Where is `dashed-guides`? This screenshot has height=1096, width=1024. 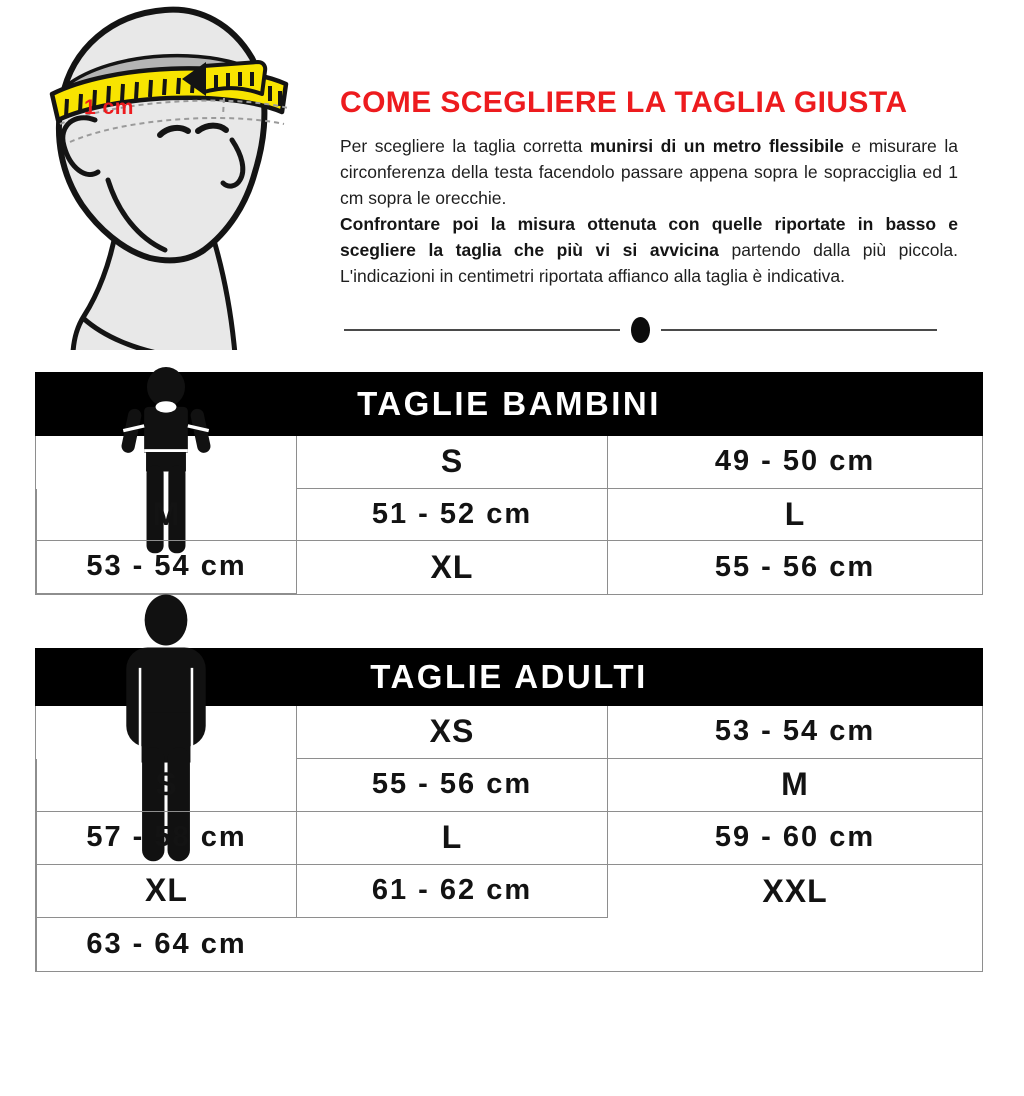
dashed-guides is located at coordinates (174, 120).